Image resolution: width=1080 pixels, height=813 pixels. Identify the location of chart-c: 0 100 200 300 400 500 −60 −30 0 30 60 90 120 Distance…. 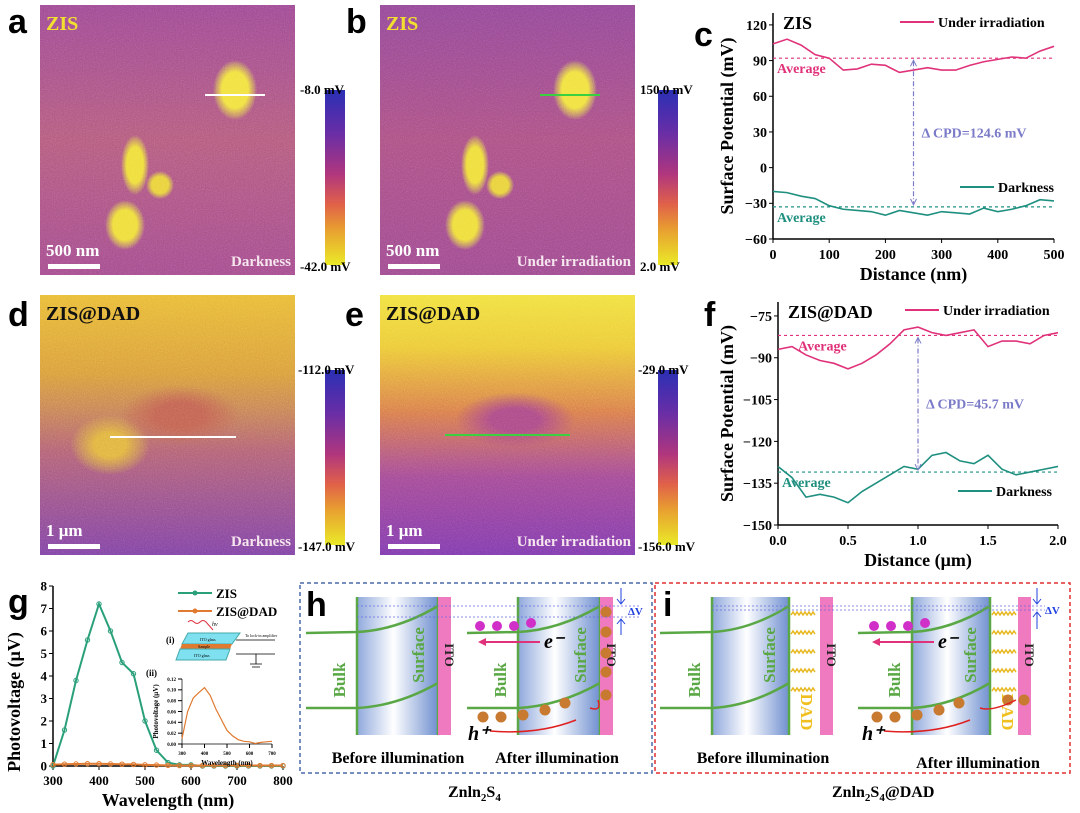
(891, 149).